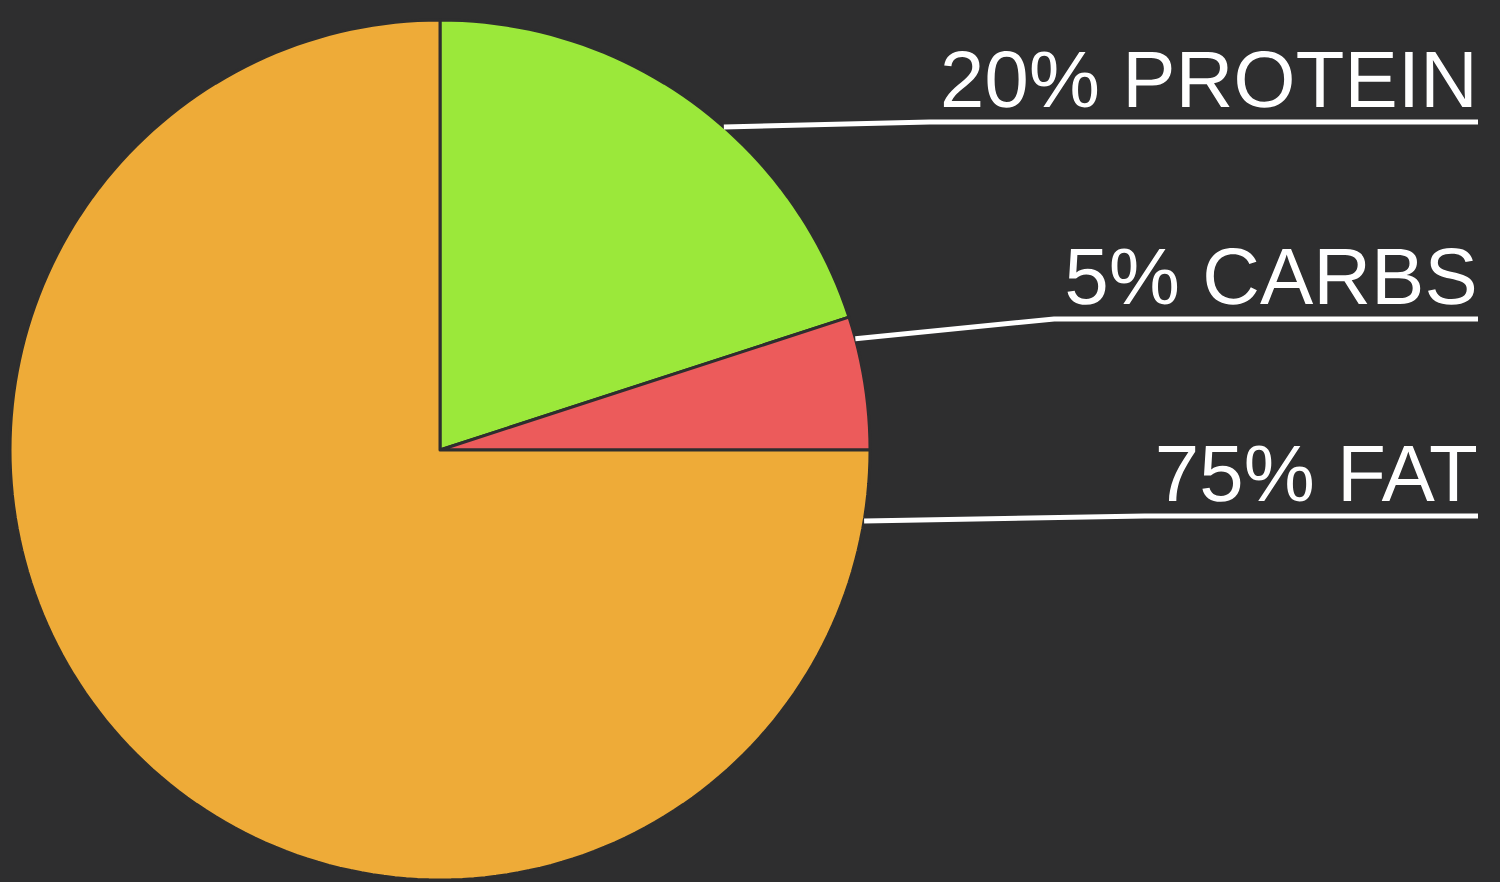  I want to click on slice-label: CARBS, so click(1340, 276).